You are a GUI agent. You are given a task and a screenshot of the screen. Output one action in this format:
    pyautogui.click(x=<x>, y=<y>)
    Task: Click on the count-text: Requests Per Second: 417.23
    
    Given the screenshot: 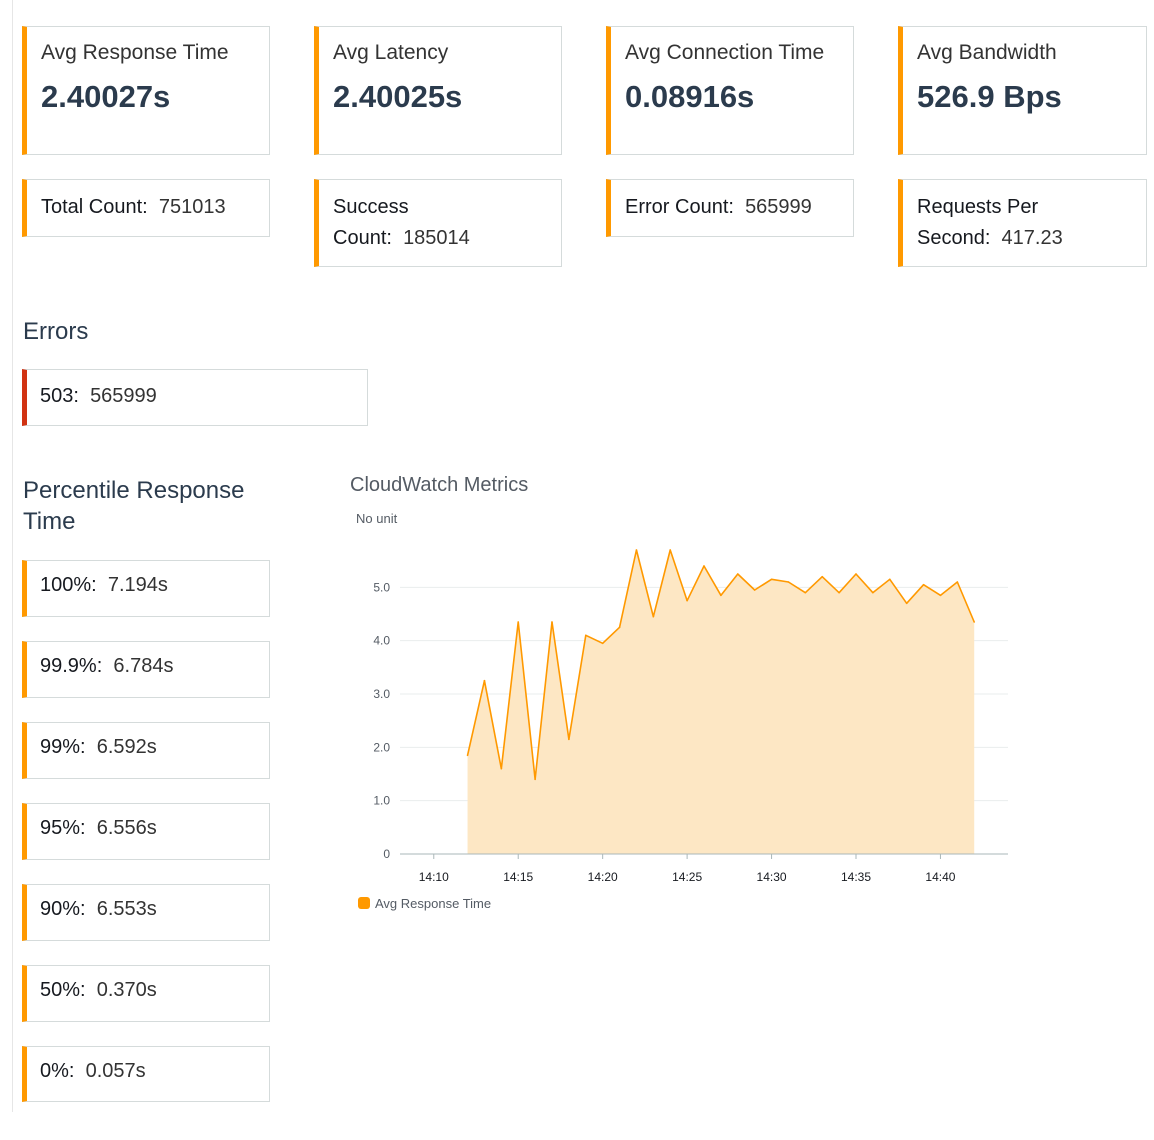 What is the action you would take?
    pyautogui.click(x=1007, y=223)
    